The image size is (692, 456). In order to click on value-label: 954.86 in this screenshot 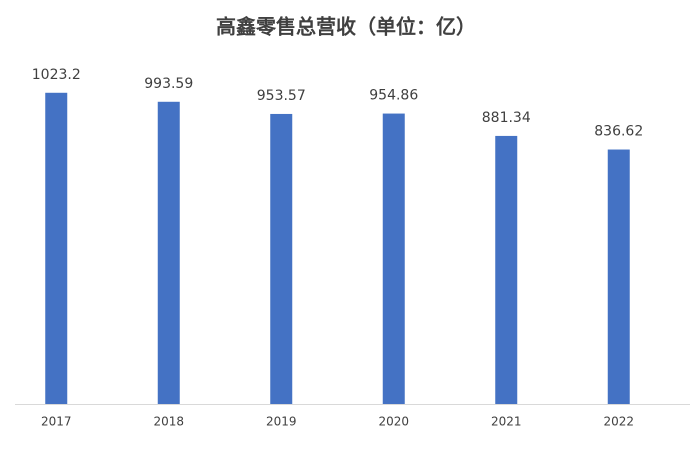, I will do `click(393, 96)`.